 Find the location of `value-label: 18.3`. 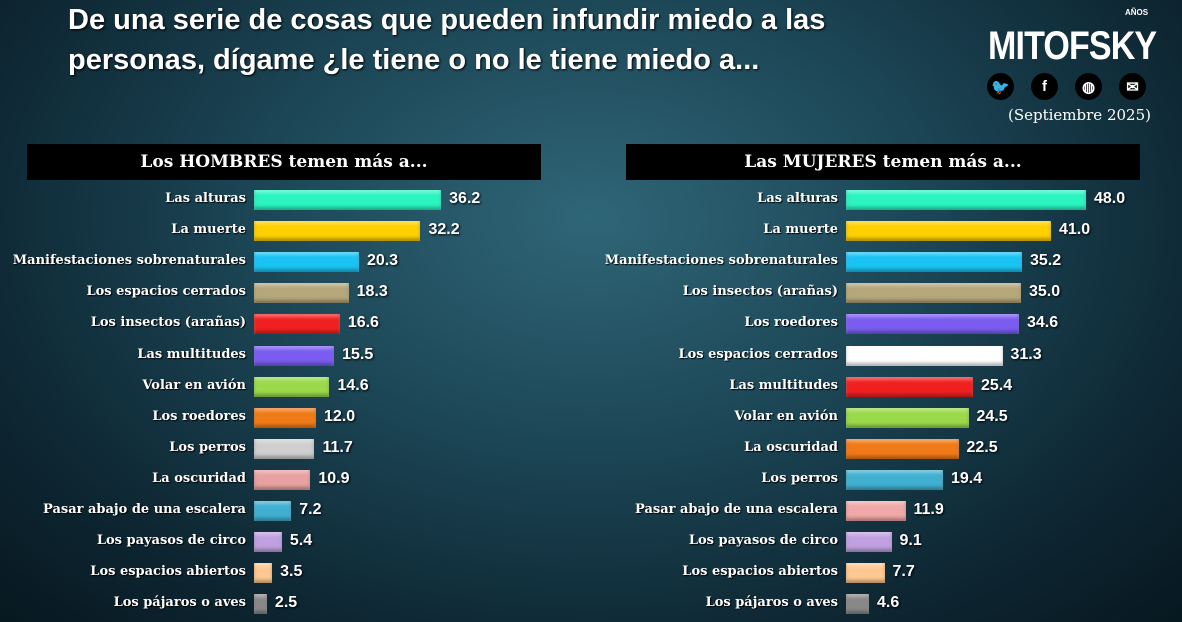

value-label: 18.3 is located at coordinates (372, 292).